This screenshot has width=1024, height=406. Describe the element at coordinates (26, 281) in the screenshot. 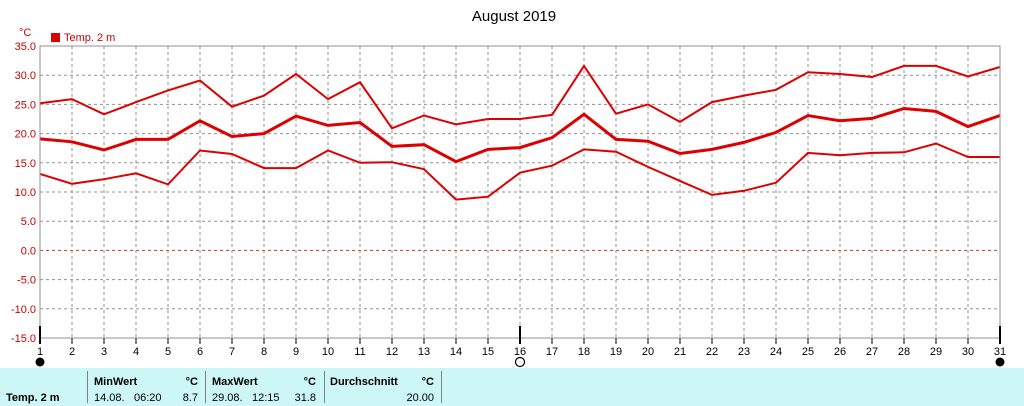

I see `y-tick-label: -5.0` at that location.